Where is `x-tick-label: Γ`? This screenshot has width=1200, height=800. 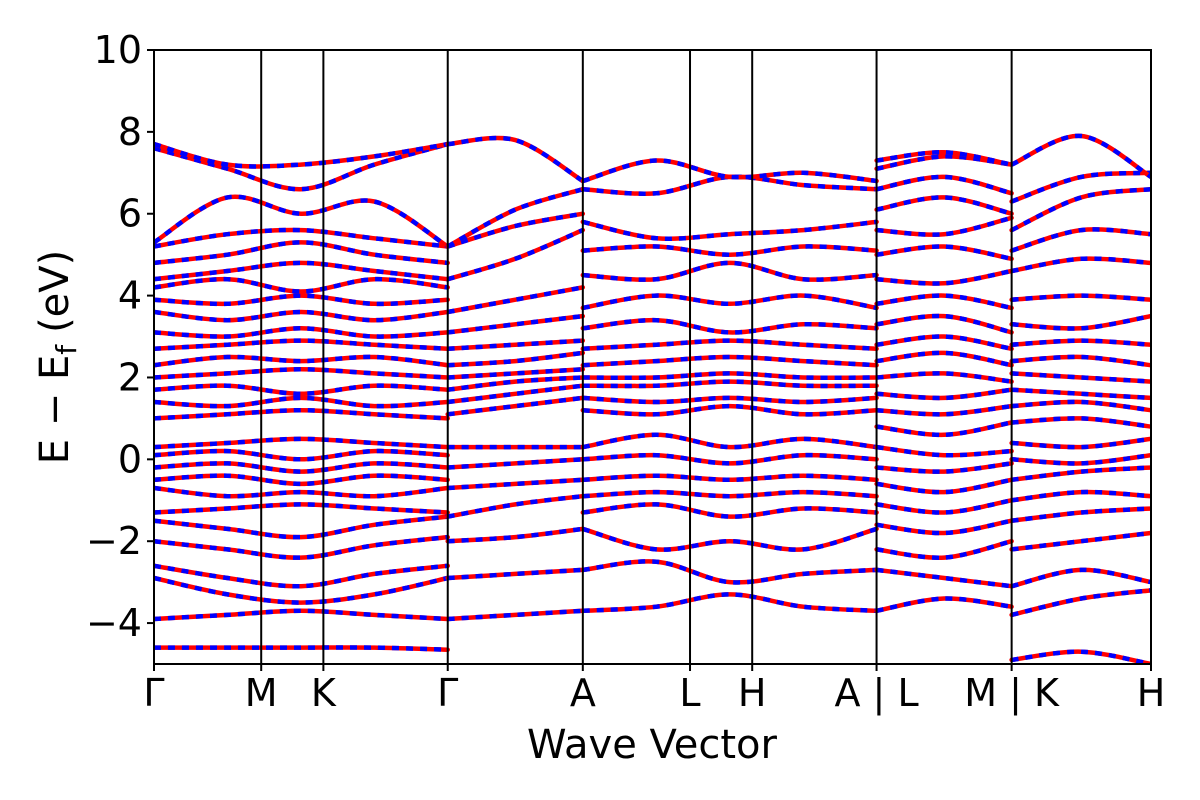
x-tick-label: Γ is located at coordinates (447, 693).